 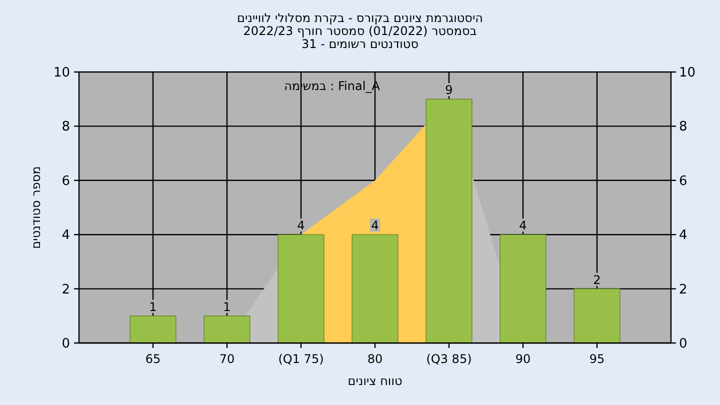 What do you see at coordinates (687, 73) in the screenshot?
I see `y2-tick-label: 10` at bounding box center [687, 73].